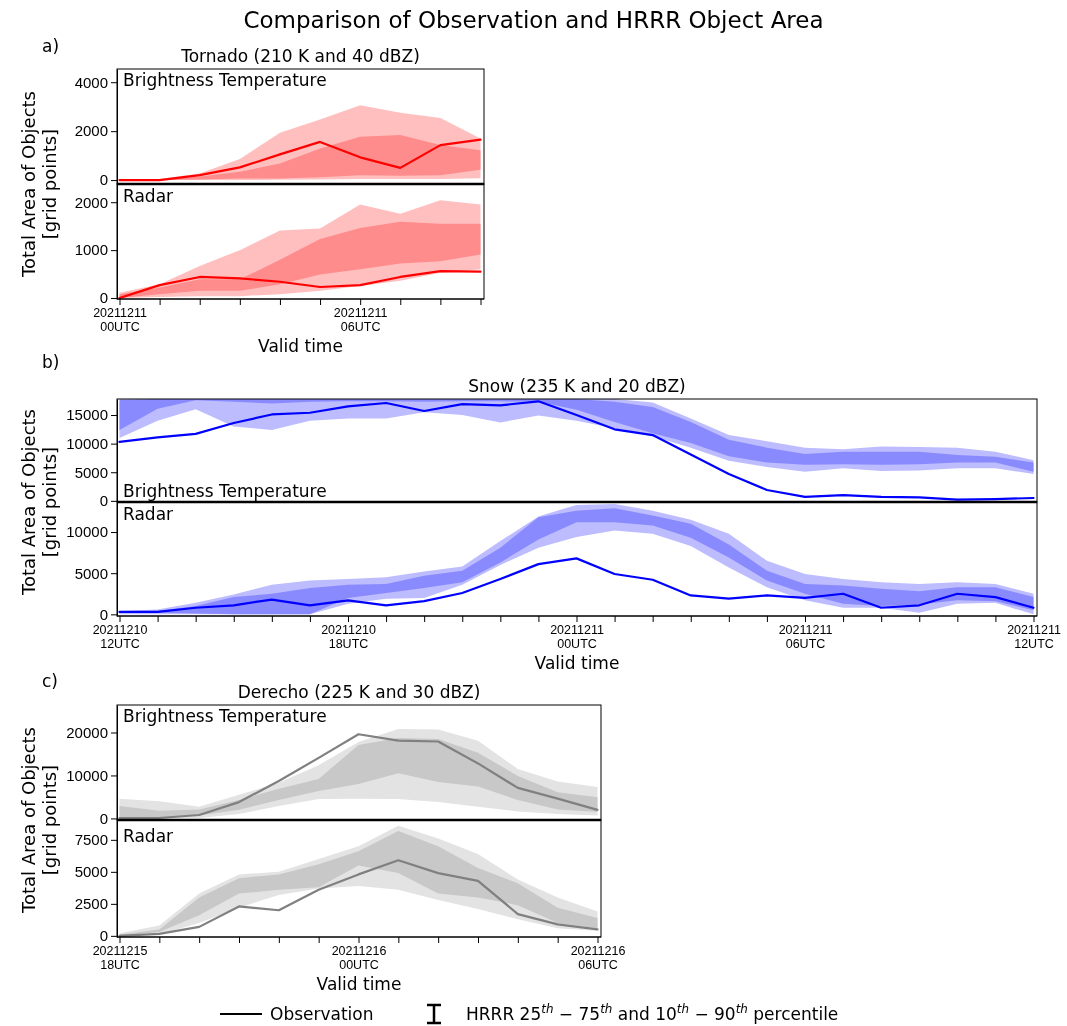  What do you see at coordinates (51, 362) in the screenshot?
I see `text: b)` at bounding box center [51, 362].